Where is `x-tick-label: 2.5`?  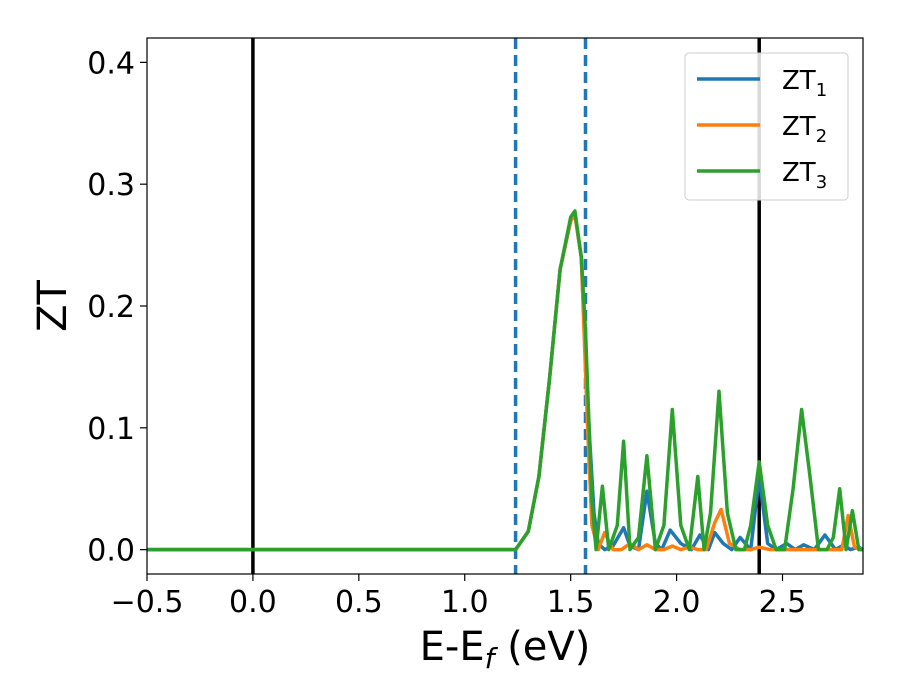 x-tick-label: 2.5 is located at coordinates (783, 602).